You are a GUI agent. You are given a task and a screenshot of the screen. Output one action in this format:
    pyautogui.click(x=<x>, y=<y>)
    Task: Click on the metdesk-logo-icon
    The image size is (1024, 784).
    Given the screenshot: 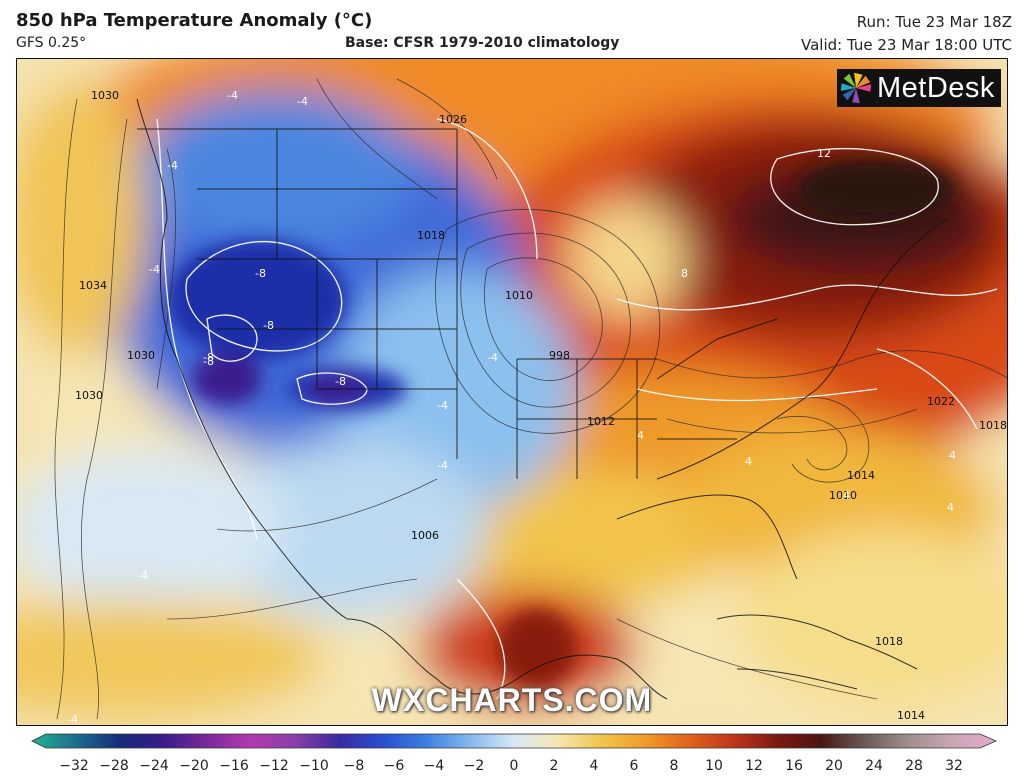 What is the action you would take?
    pyautogui.click(x=856, y=88)
    